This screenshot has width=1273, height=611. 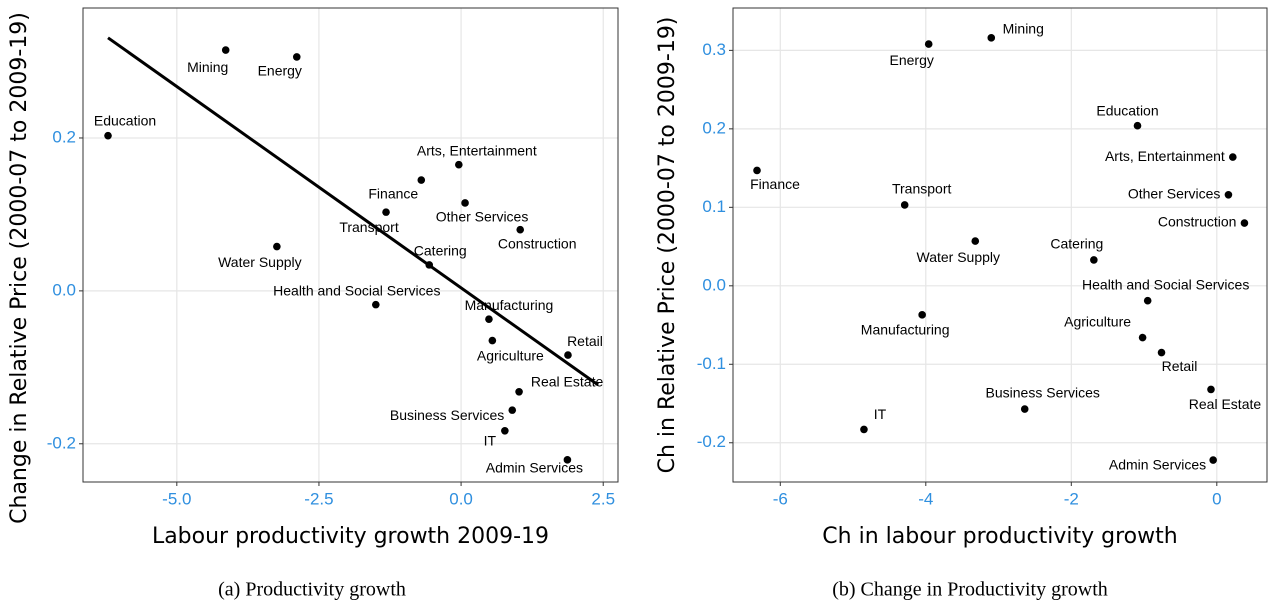 What do you see at coordinates (714, 49) in the screenshot?
I see `y-tick-label: 0.3` at bounding box center [714, 49].